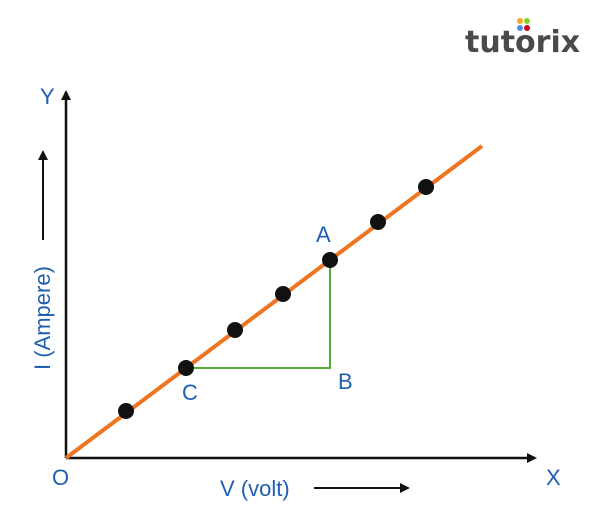  I want to click on y-axis-end-label: Y, so click(47, 96).